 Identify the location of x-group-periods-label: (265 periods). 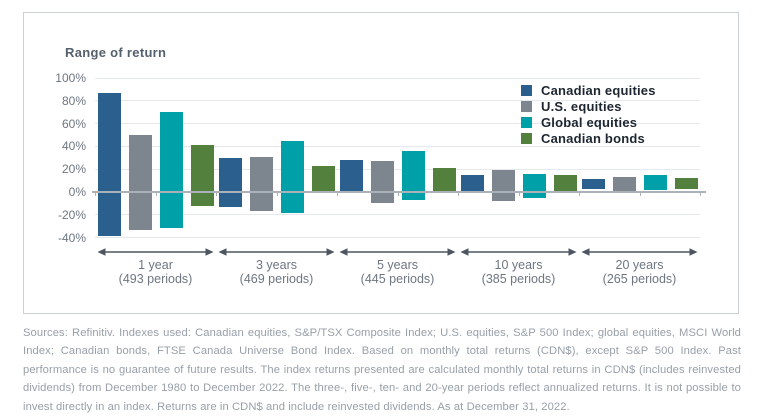
(639, 279).